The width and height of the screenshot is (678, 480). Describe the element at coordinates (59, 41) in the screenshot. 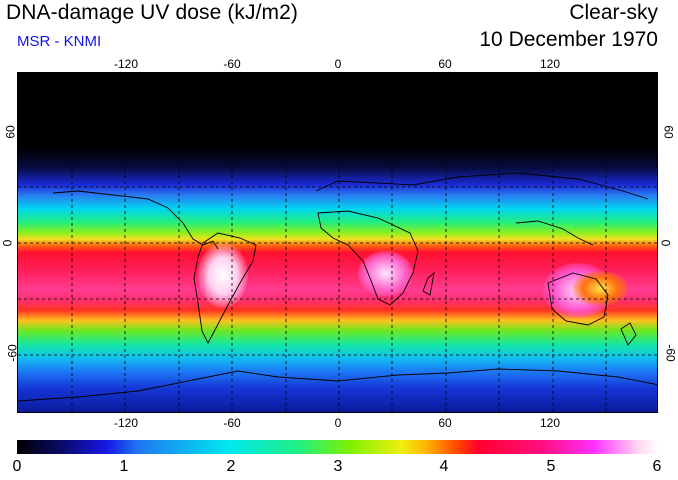

I see `source-label: MSR - KNMI` at that location.